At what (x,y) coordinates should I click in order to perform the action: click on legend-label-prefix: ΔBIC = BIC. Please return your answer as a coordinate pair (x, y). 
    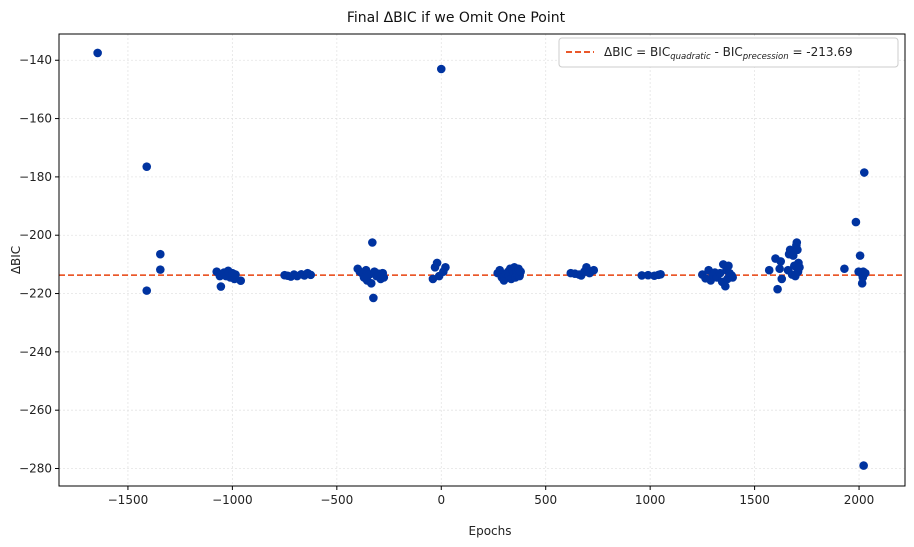
    Looking at the image, I should click on (637, 52).